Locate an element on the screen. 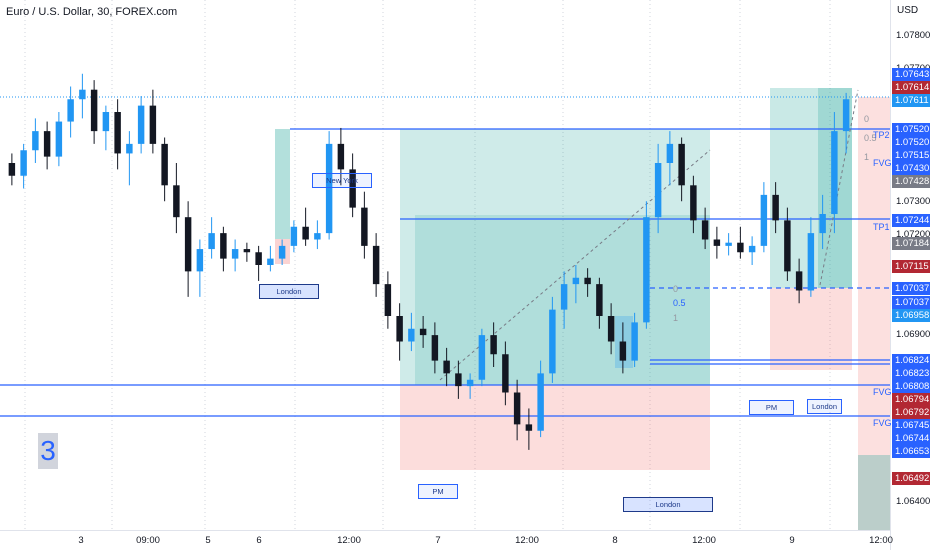  price-label: 1.07184 is located at coordinates (911, 243).